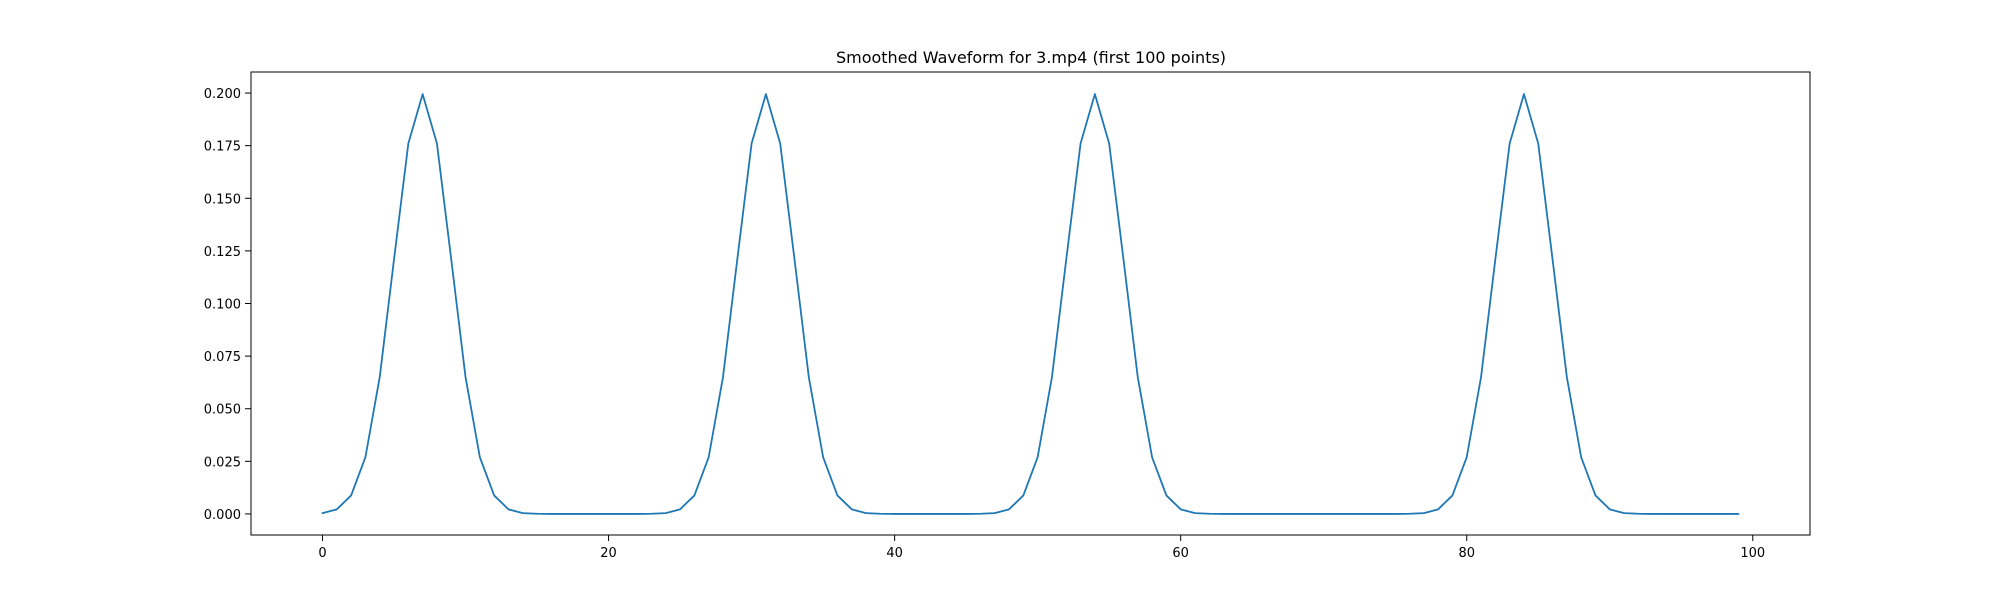  Describe the element at coordinates (222, 94) in the screenshot. I see `y-tick-label: 0.200` at that location.